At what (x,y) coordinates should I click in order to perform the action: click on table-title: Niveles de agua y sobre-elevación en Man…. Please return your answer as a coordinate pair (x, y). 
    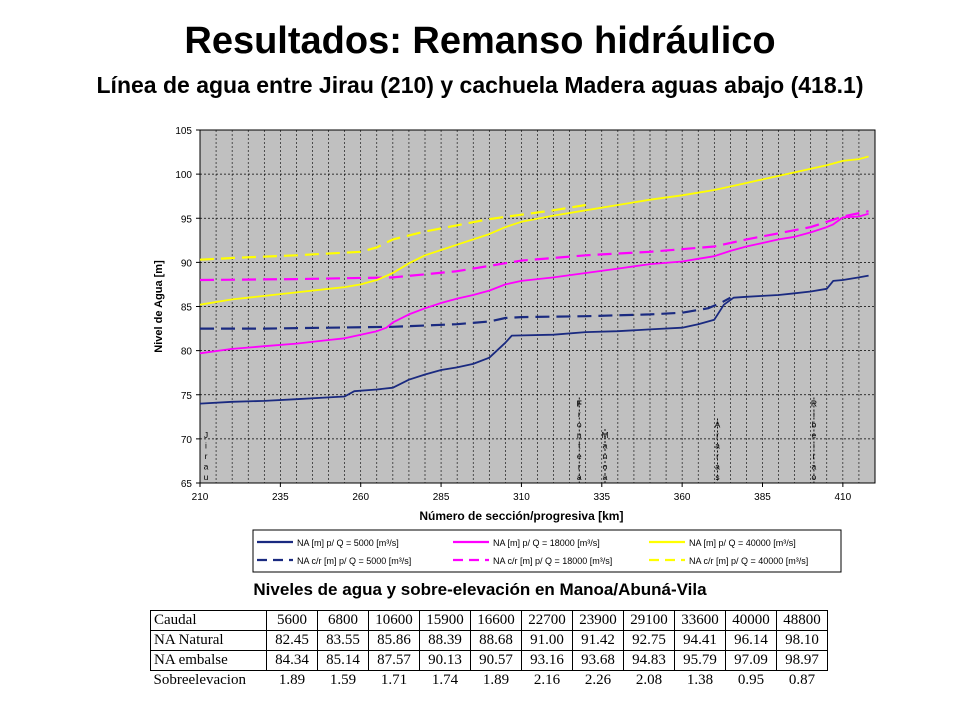
    Looking at the image, I should click on (480, 589).